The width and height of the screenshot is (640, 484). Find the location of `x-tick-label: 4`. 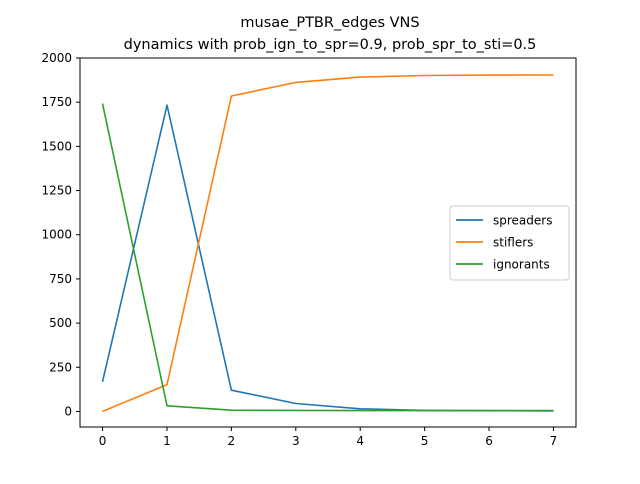

x-tick-label: 4 is located at coordinates (360, 441).